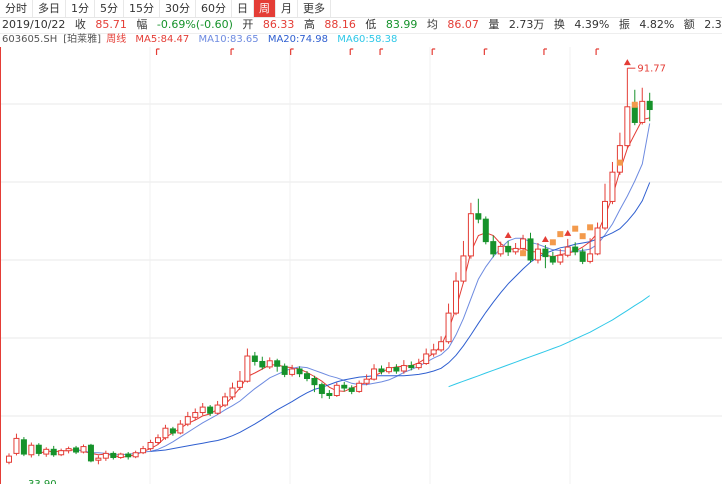 The height and width of the screenshot is (484, 722). I want to click on stock-name: [珀莱雅], so click(82, 39).